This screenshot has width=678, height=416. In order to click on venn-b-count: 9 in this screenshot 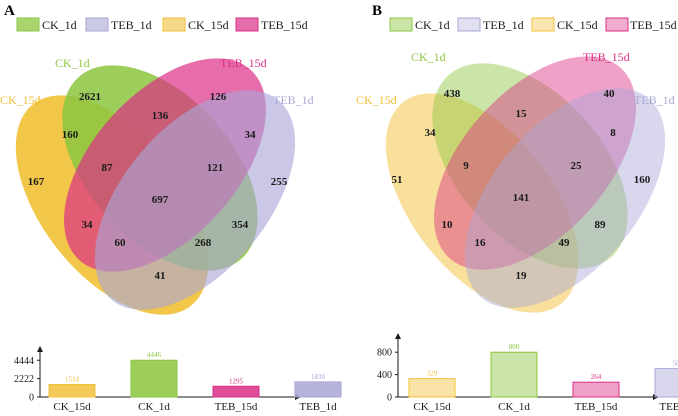, I will do `click(466, 166)`.